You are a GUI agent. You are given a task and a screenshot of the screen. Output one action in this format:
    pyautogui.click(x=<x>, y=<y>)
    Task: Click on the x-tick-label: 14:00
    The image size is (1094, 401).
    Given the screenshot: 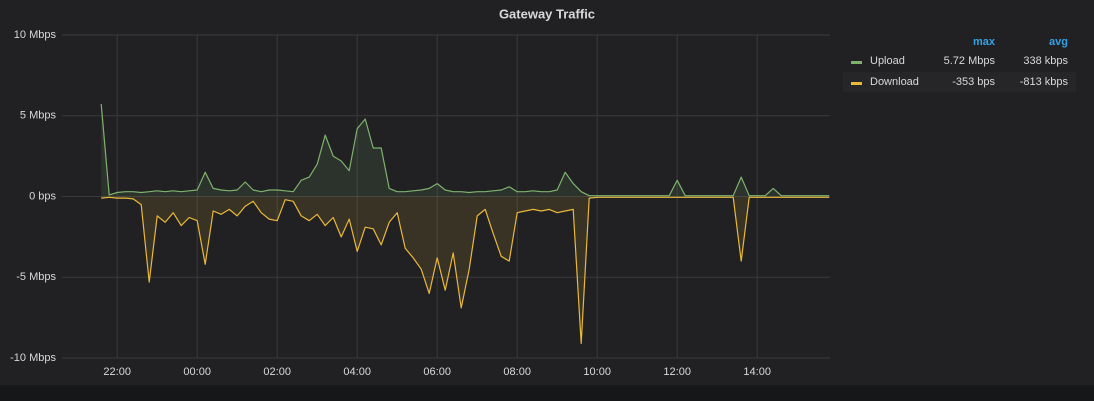 What is the action you would take?
    pyautogui.click(x=757, y=372)
    